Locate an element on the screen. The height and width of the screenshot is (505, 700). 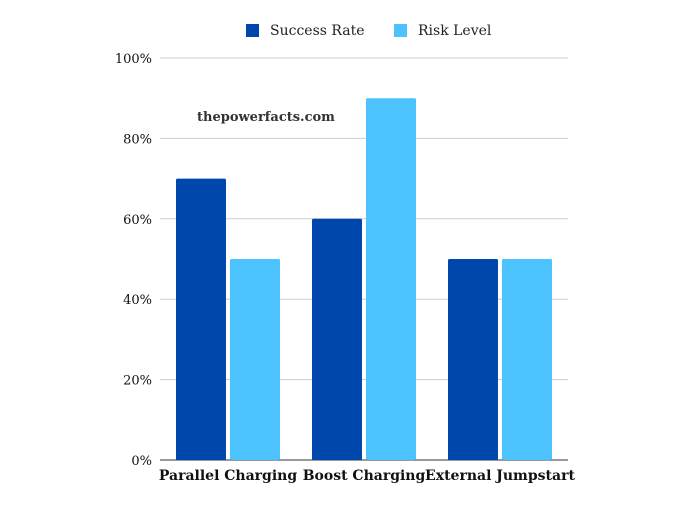
y-tick-label: 60% is located at coordinates (137, 220).